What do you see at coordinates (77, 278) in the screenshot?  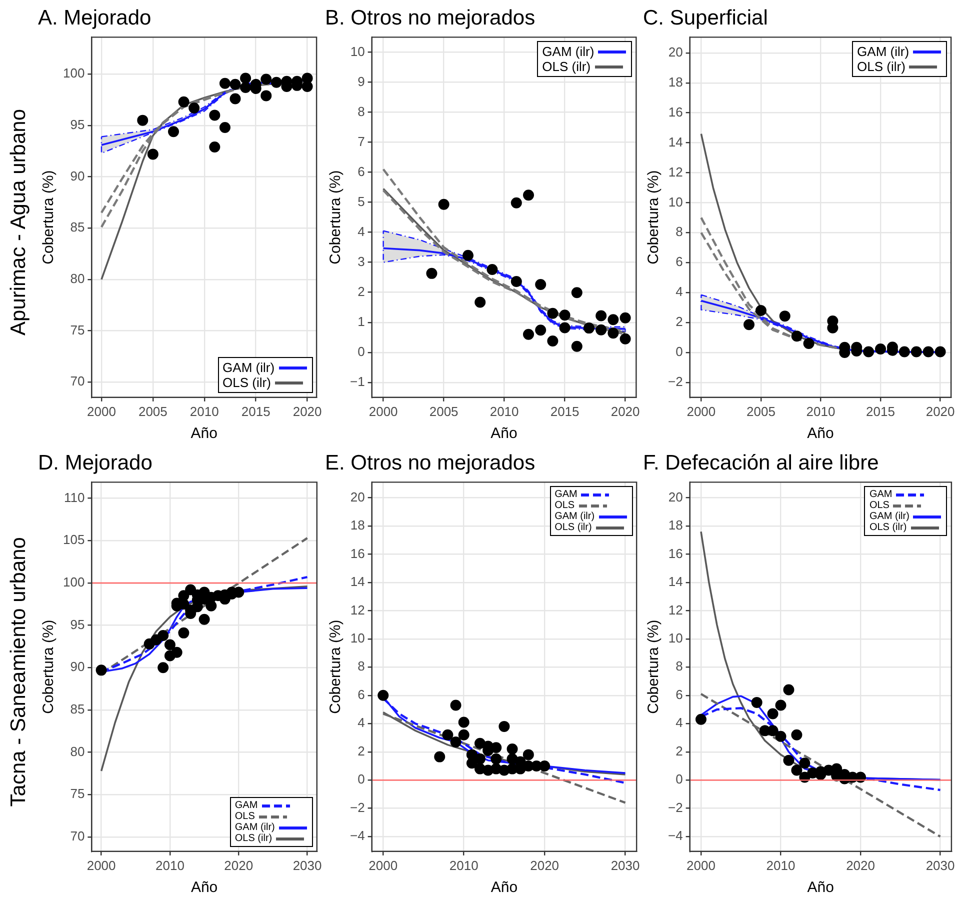 I see `y-tick-label: 80` at bounding box center [77, 278].